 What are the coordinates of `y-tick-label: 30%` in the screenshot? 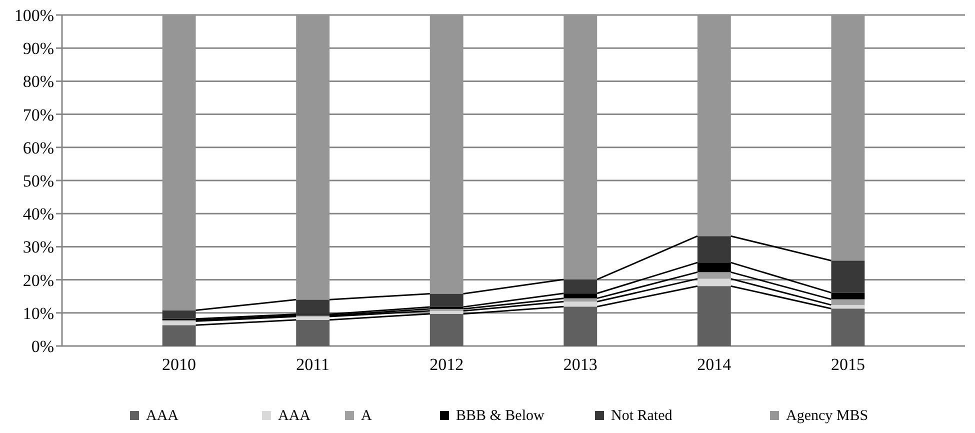 It's located at (38, 247).